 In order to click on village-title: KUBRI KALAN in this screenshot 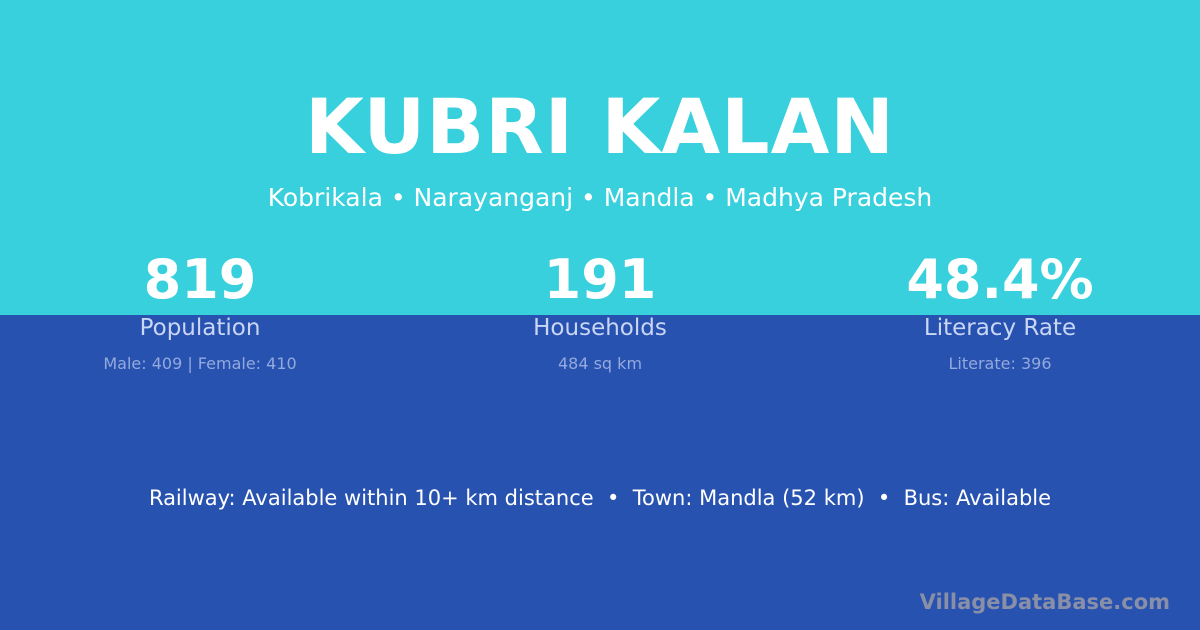, I will do `click(600, 126)`.